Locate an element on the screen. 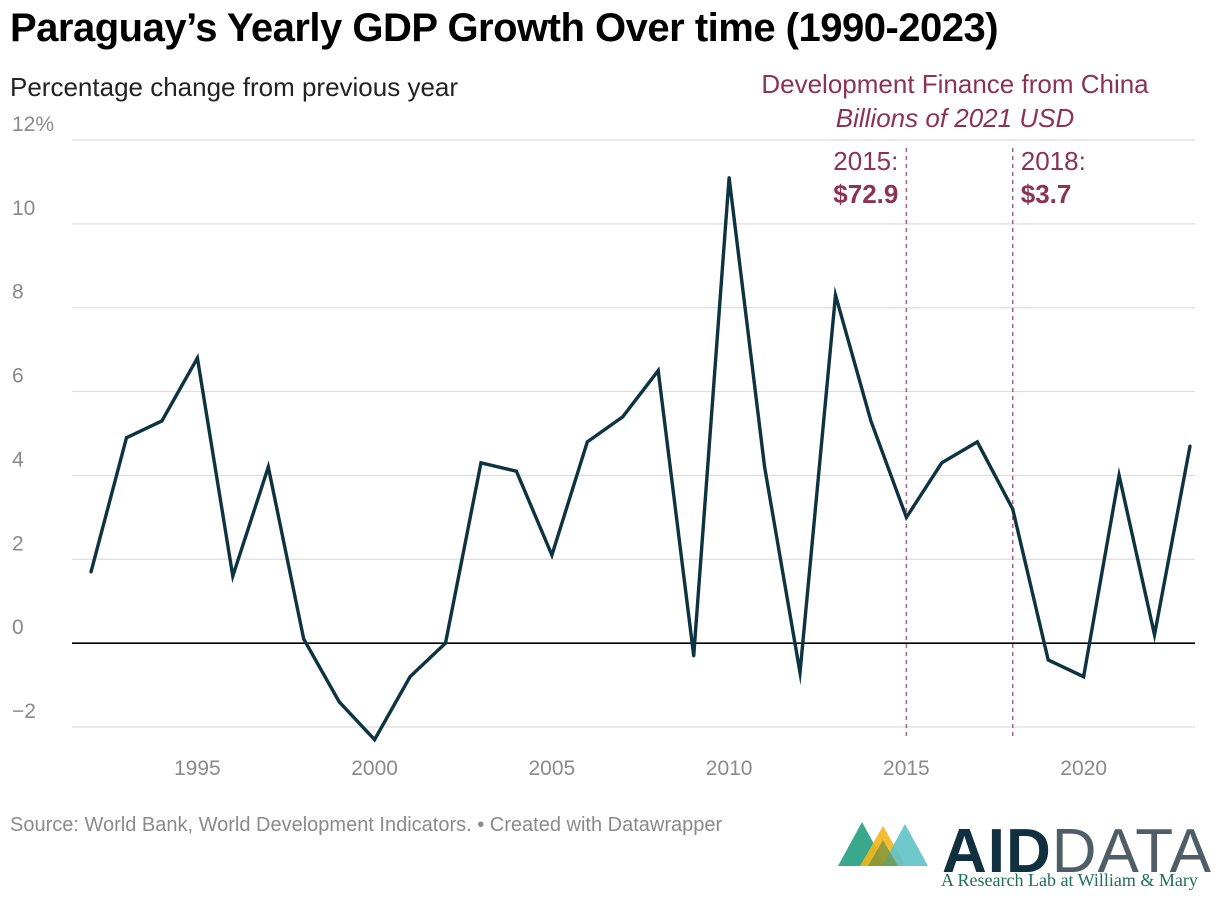 The width and height of the screenshot is (1220, 912). marker-label-2015: 2015: is located at coordinates (865, 161).